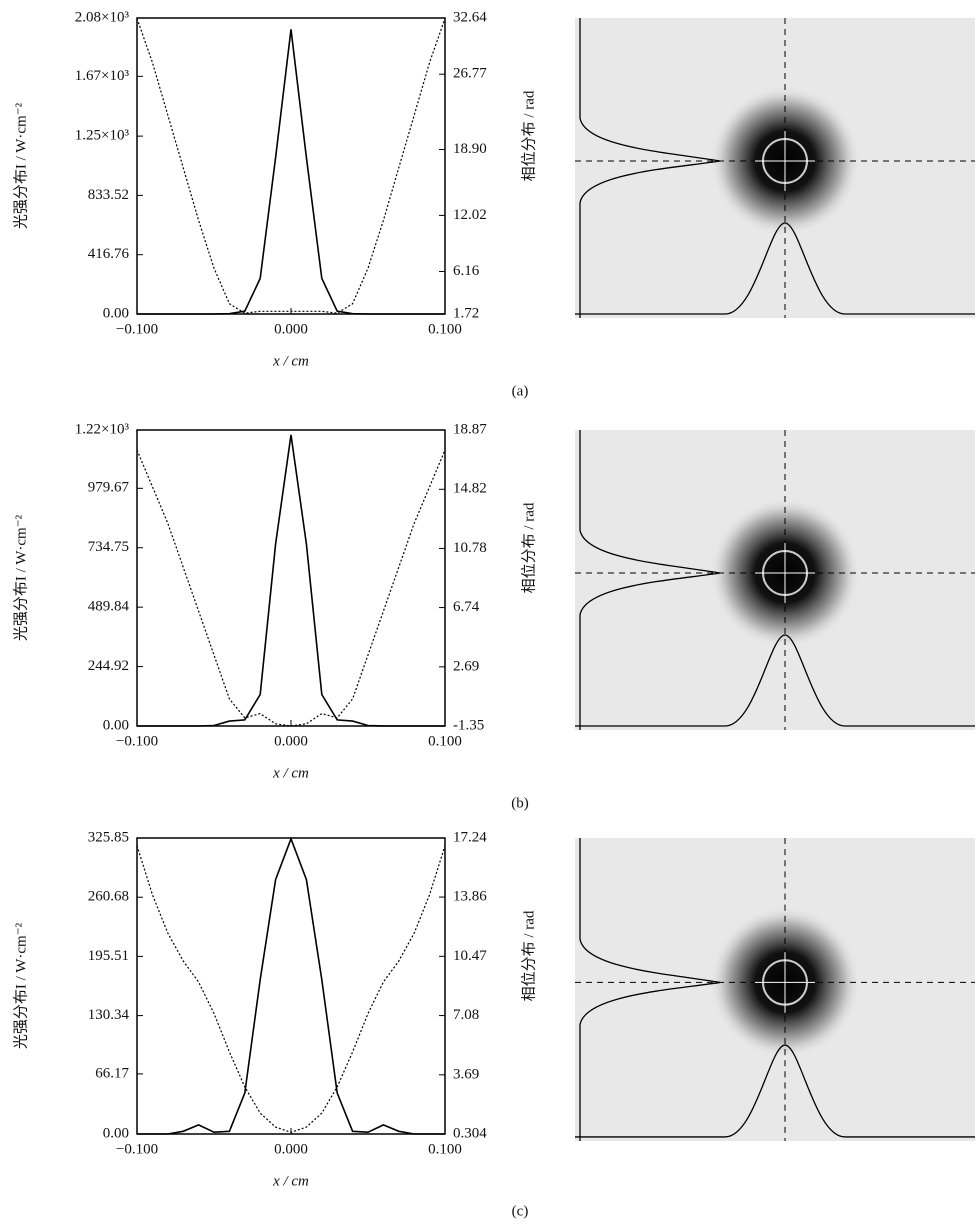 This screenshot has height=1232, width=977. Describe the element at coordinates (109, 607) in the screenshot. I see `y-tick-label: 489.84` at that location.